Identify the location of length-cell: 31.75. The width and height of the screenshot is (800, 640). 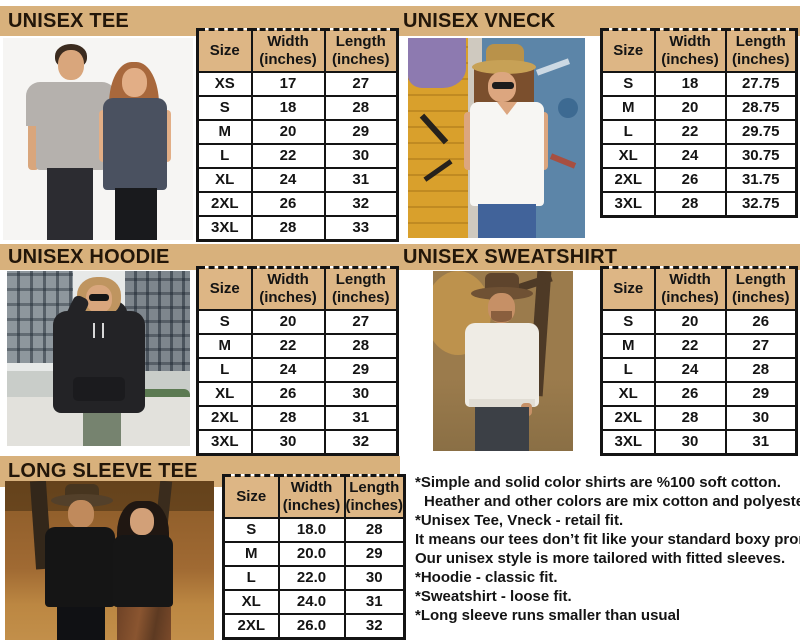
(761, 180).